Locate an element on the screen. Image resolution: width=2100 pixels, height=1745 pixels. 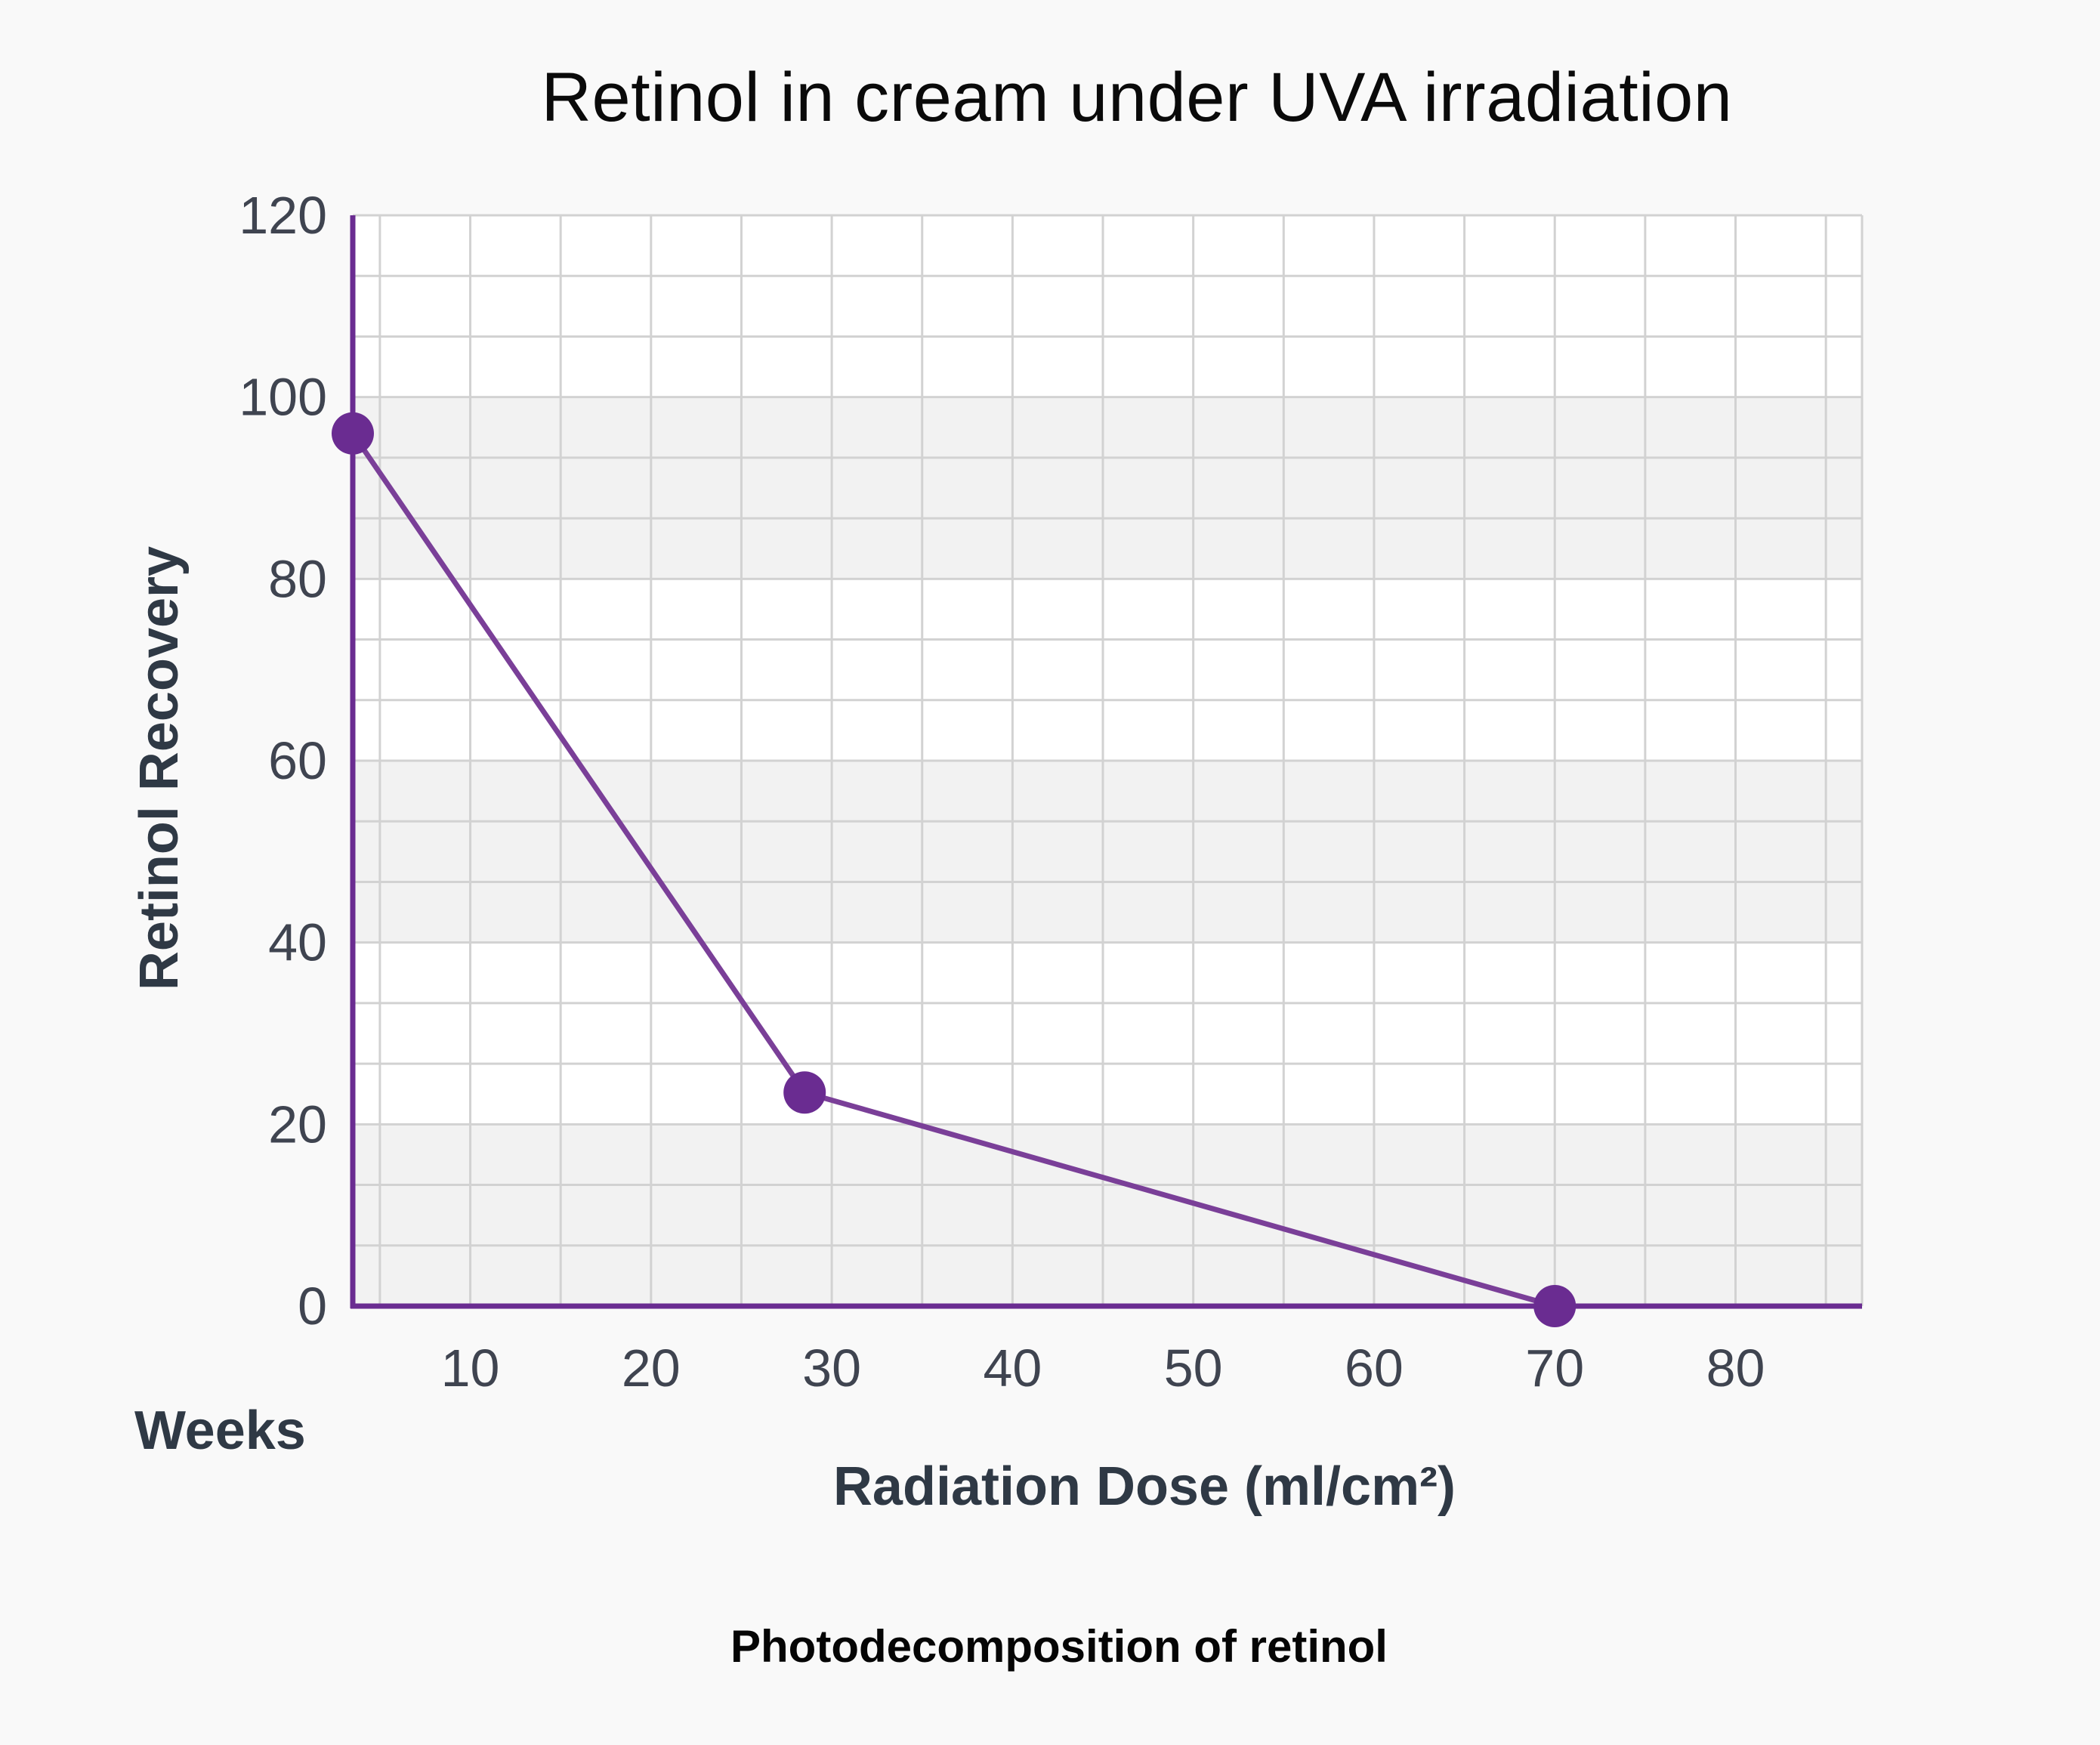
chart-subtitle: Photodecomposition of retinol is located at coordinates (1059, 1646).